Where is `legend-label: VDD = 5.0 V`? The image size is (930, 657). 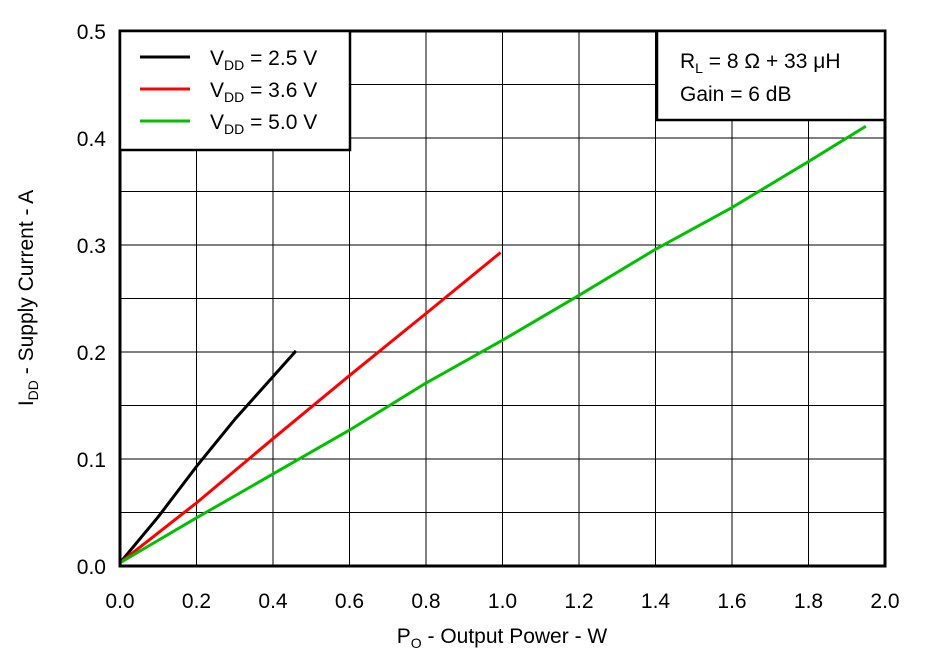
legend-label: VDD = 5.0 V is located at coordinates (263, 124).